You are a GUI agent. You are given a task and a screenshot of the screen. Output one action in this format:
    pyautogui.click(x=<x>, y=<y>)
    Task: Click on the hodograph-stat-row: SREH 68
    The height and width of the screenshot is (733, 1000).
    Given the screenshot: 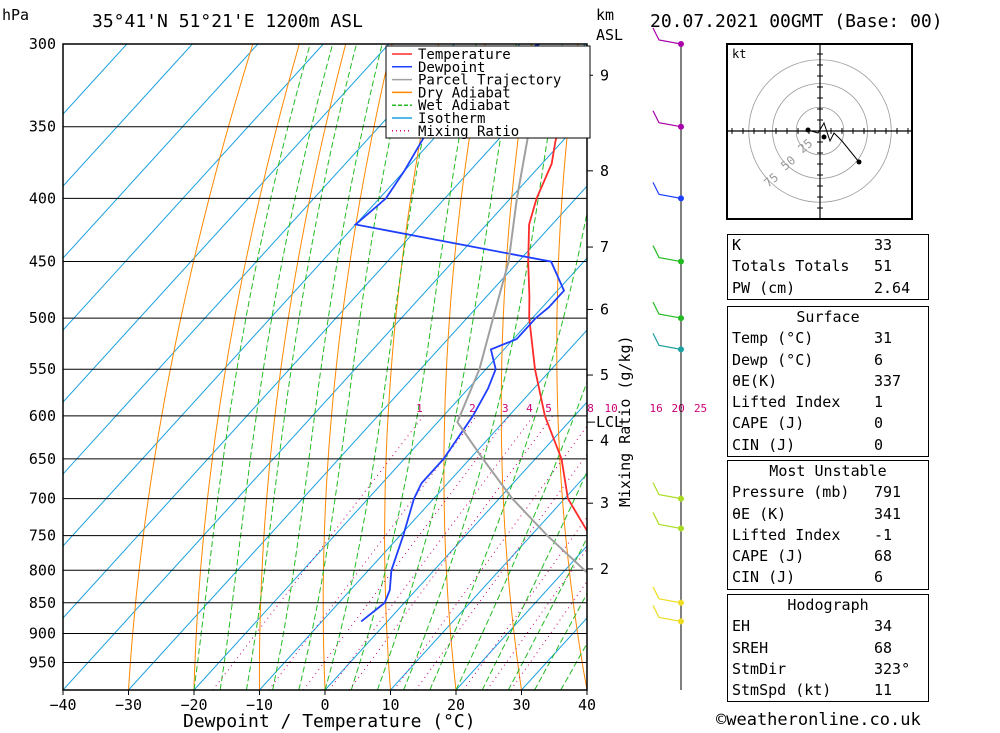 What is the action you would take?
    pyautogui.click(x=828, y=648)
    